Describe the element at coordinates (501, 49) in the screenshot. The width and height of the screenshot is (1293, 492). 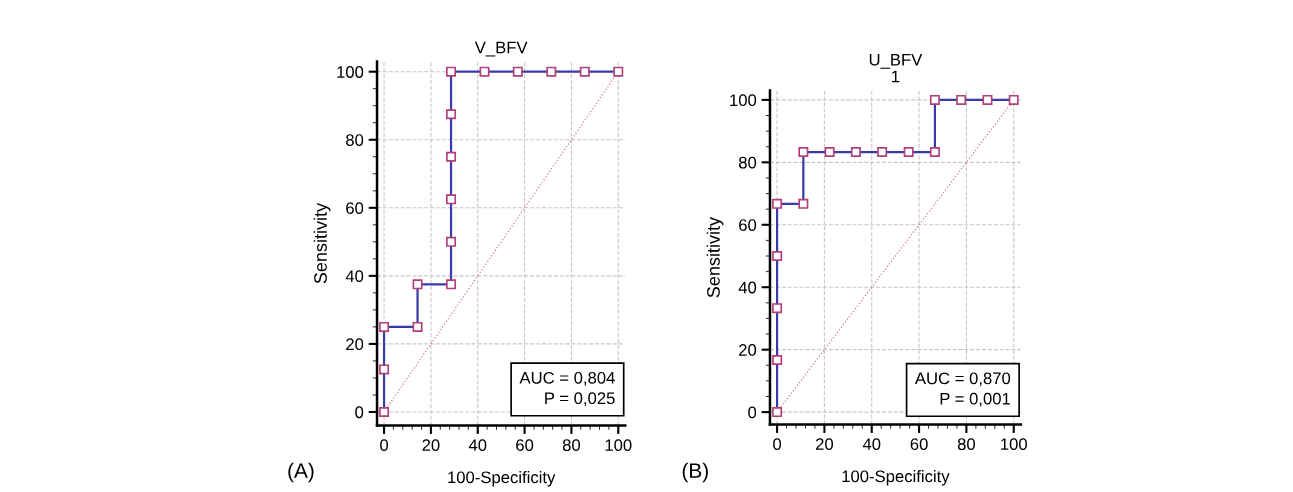
I see `chart-title: V_BFV` at that location.